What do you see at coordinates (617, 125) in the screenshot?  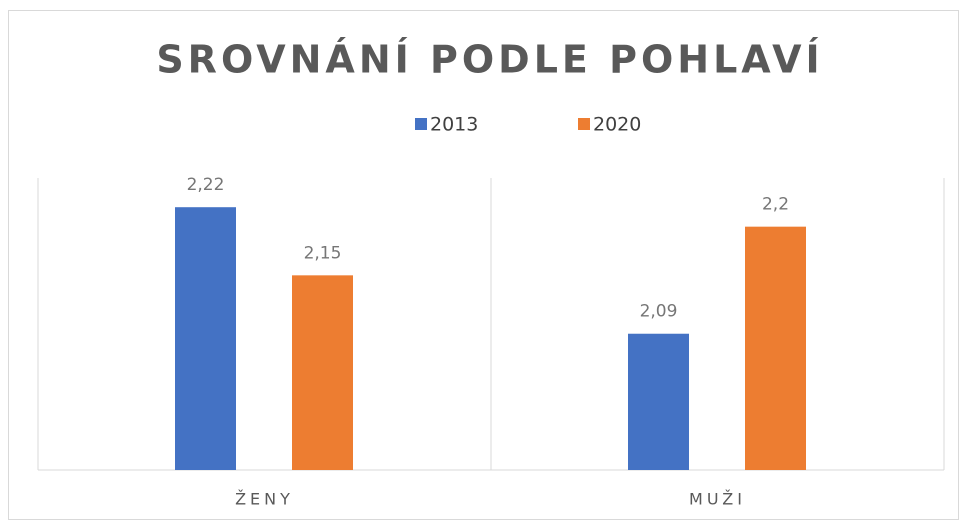 I see `legend-label: 2020` at bounding box center [617, 125].